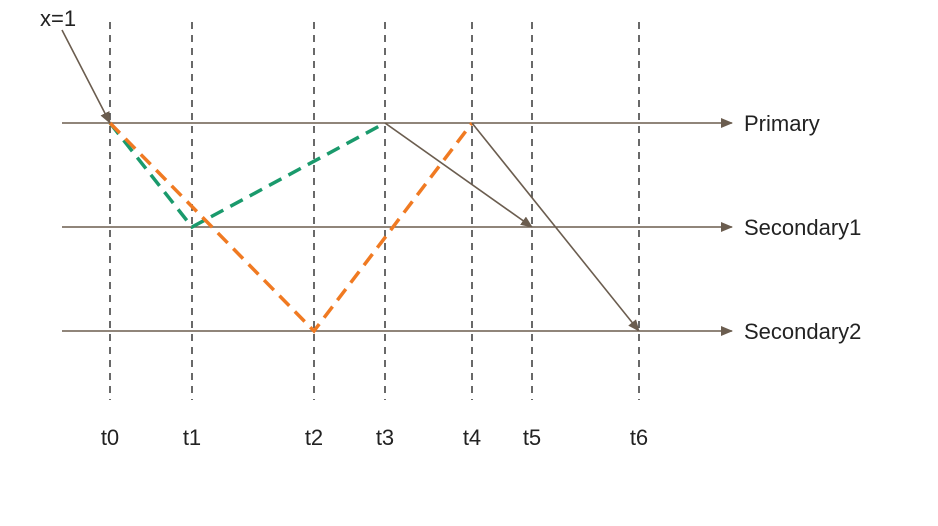 This screenshot has width=938, height=526. What do you see at coordinates (782, 123) in the screenshot?
I see `primary-label: Primary` at bounding box center [782, 123].